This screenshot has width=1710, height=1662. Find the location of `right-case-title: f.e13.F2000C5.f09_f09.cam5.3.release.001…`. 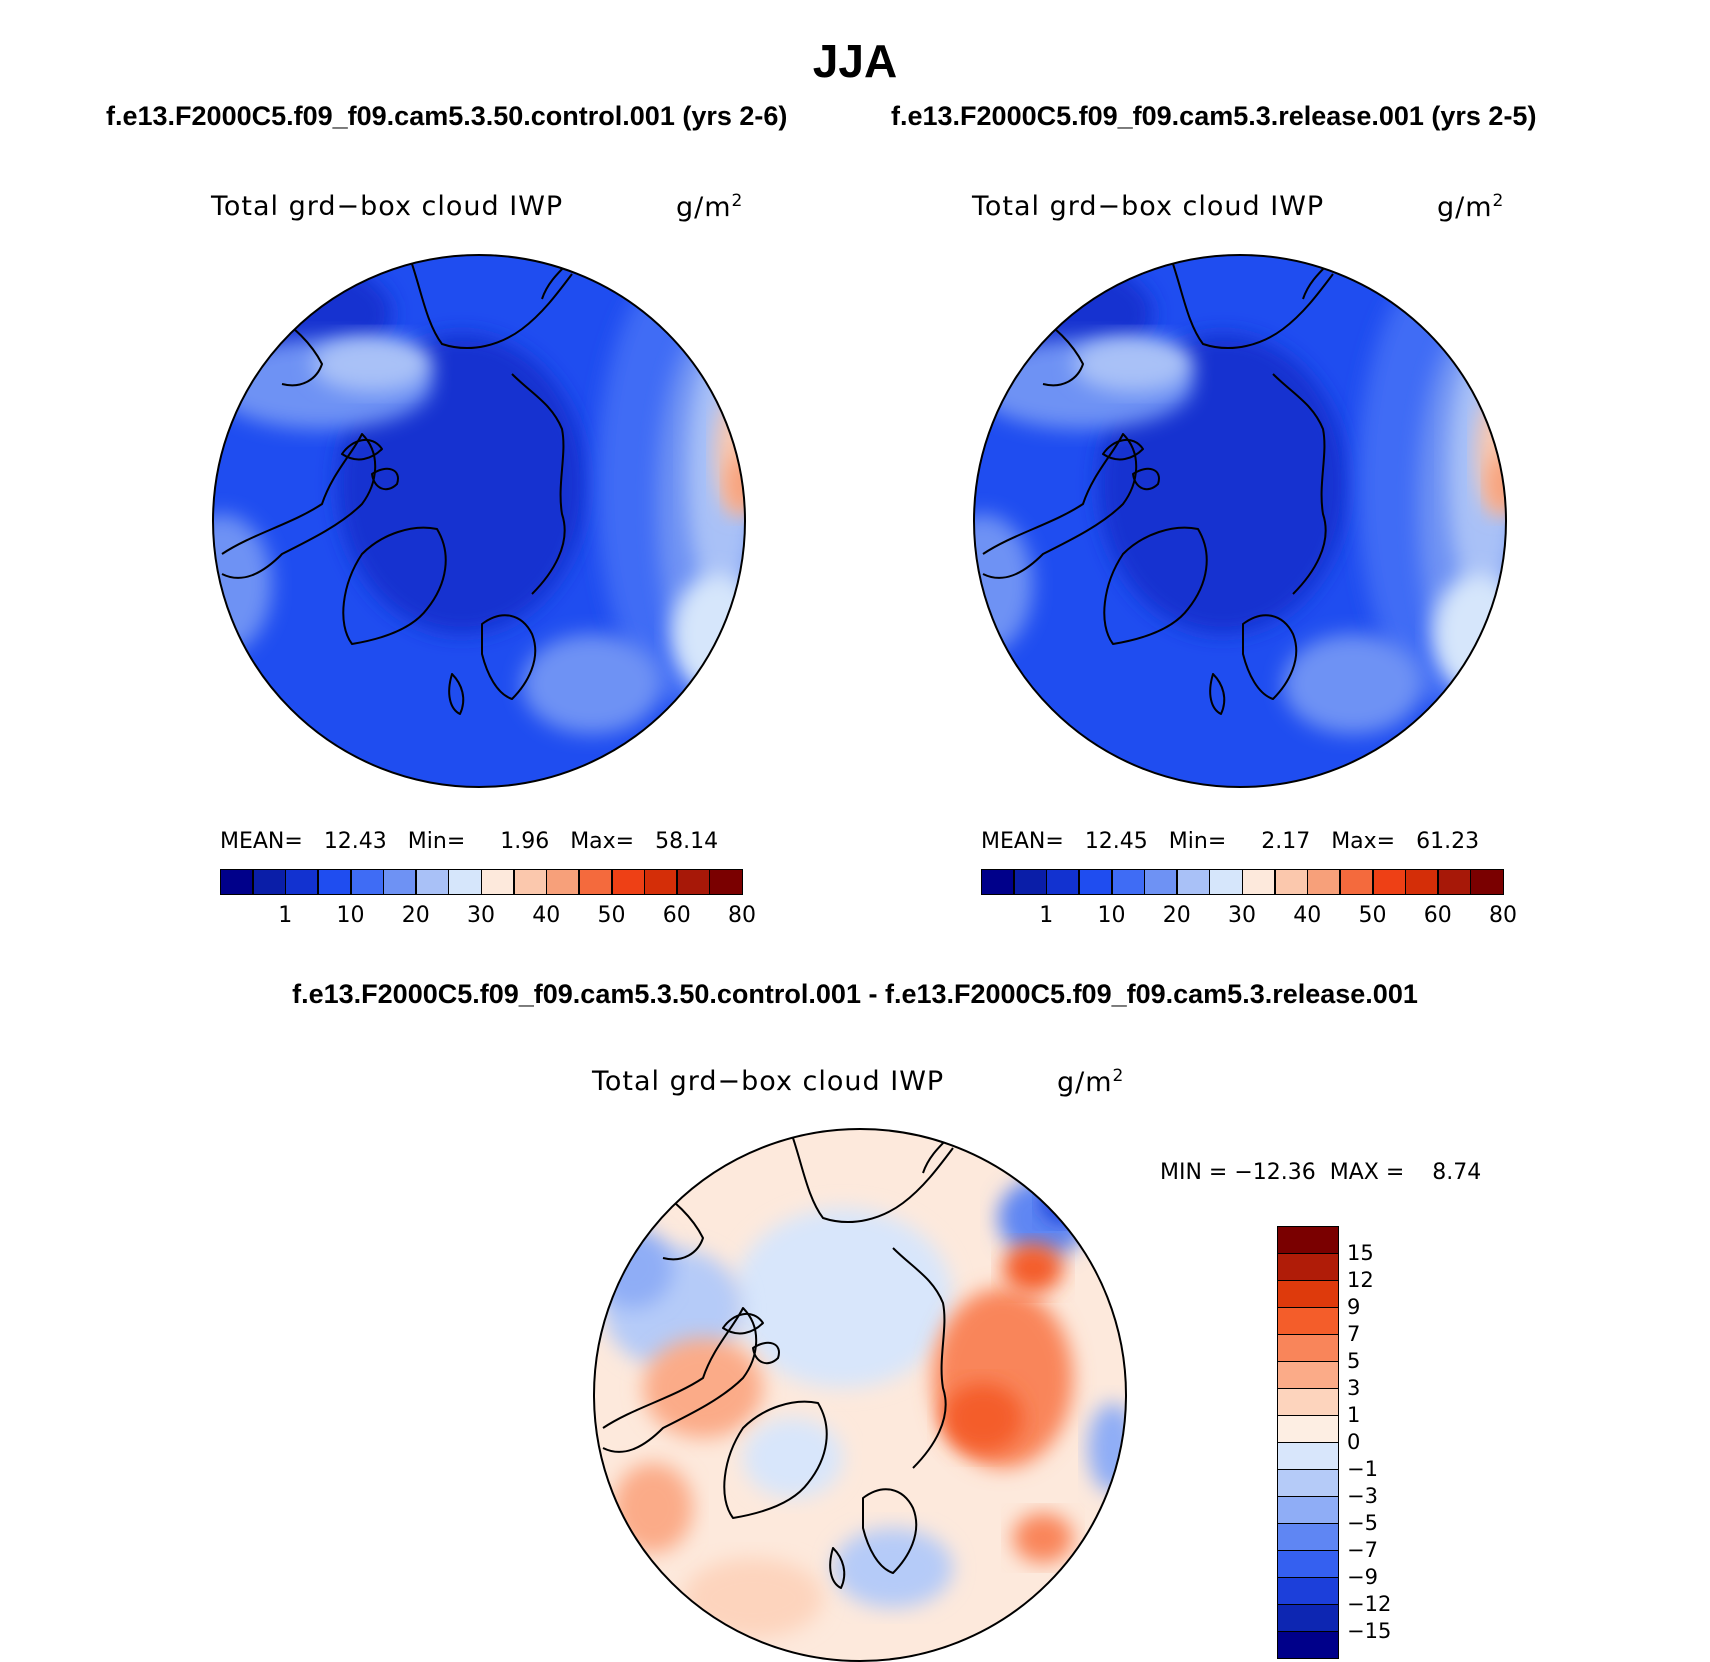

right-case-title: f.e13.F2000C5.f09_f09.cam5.3.release.001… is located at coordinates (1214, 116).